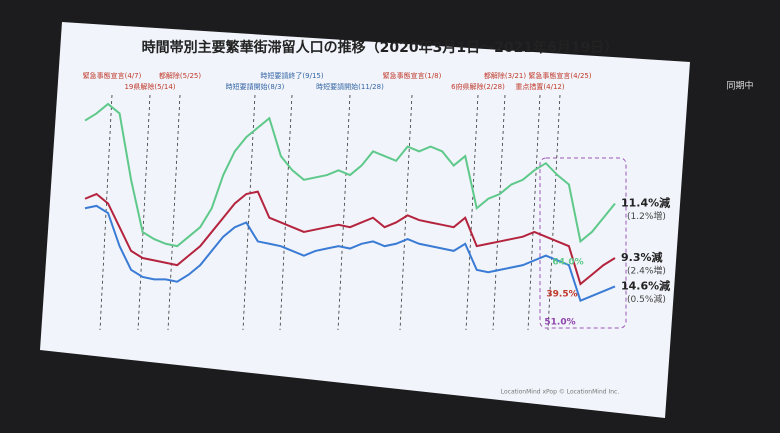 This screenshot has width=780, height=433. I want to click on end-sublabel: (1.2%増), so click(646, 216).